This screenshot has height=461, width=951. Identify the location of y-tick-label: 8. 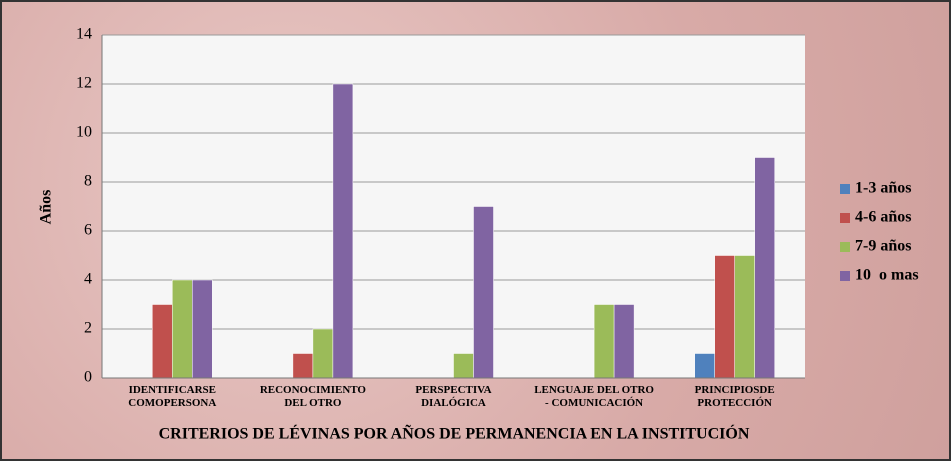
(88, 181).